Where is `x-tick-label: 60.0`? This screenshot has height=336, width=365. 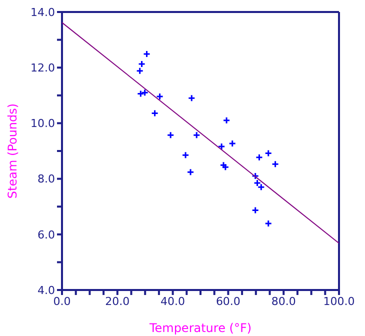 x-tick-label: 60.0 is located at coordinates (228, 301).